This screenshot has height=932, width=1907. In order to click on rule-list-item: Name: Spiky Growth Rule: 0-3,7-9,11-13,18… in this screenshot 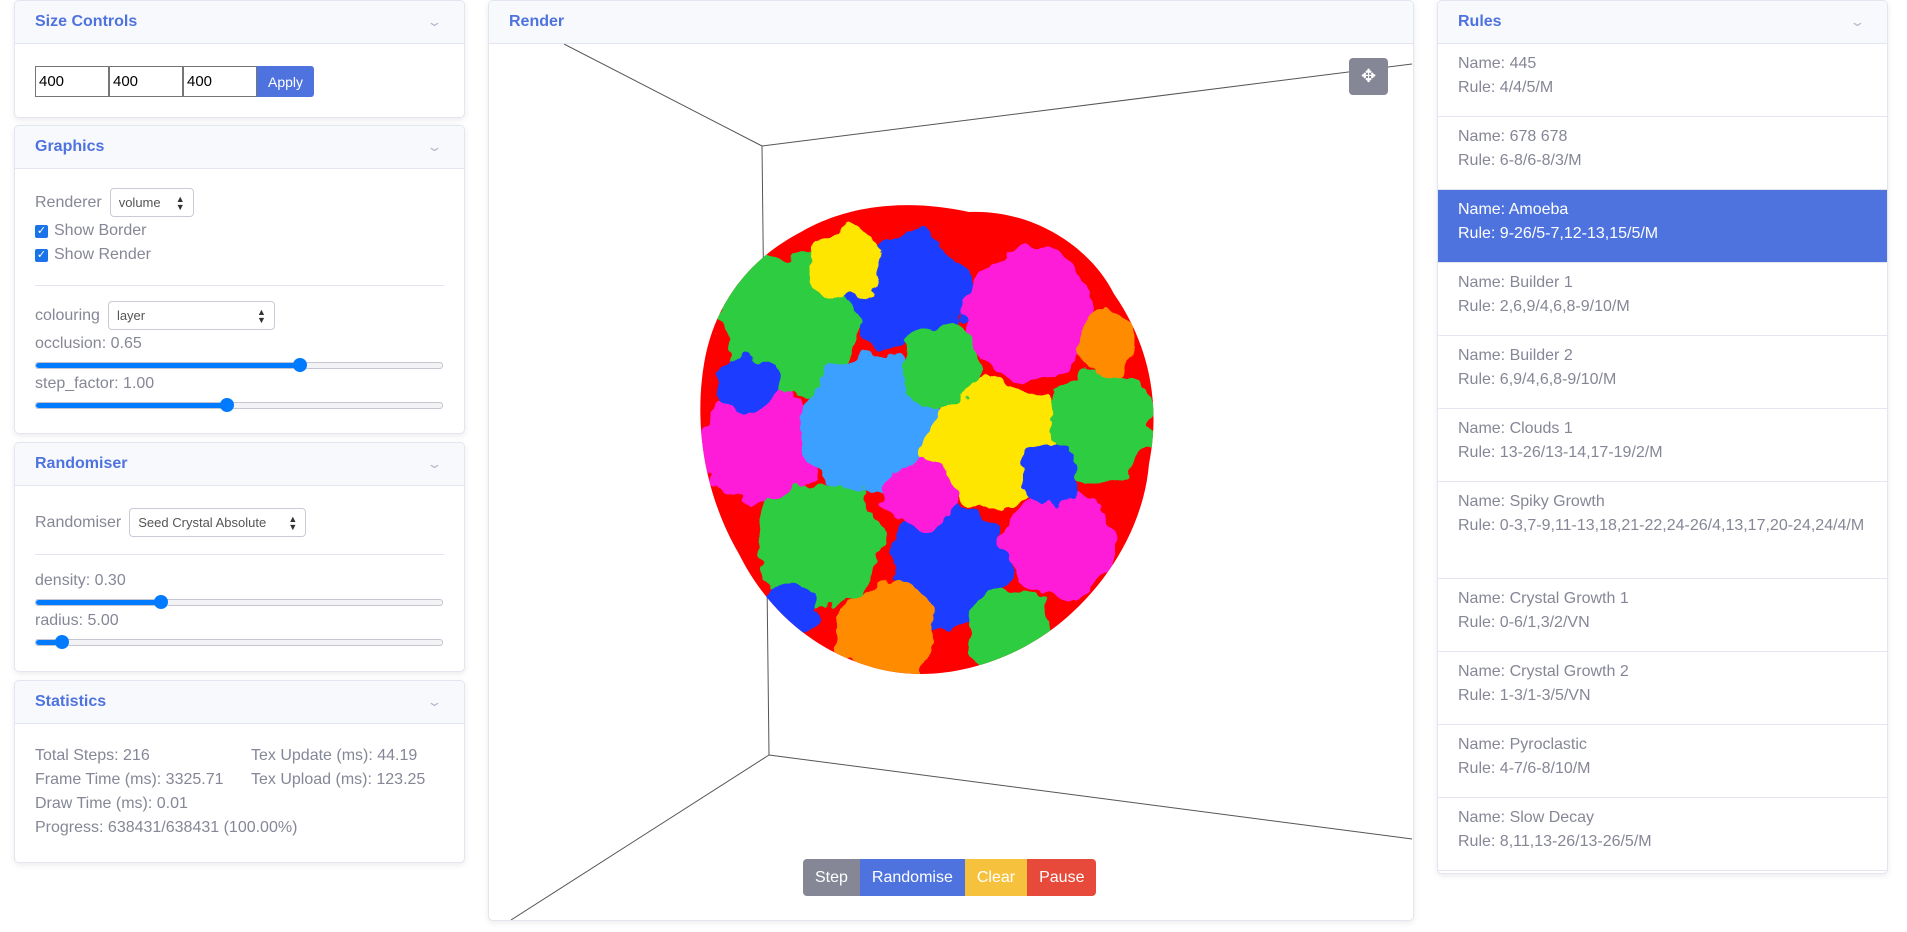, I will do `click(1662, 530)`.